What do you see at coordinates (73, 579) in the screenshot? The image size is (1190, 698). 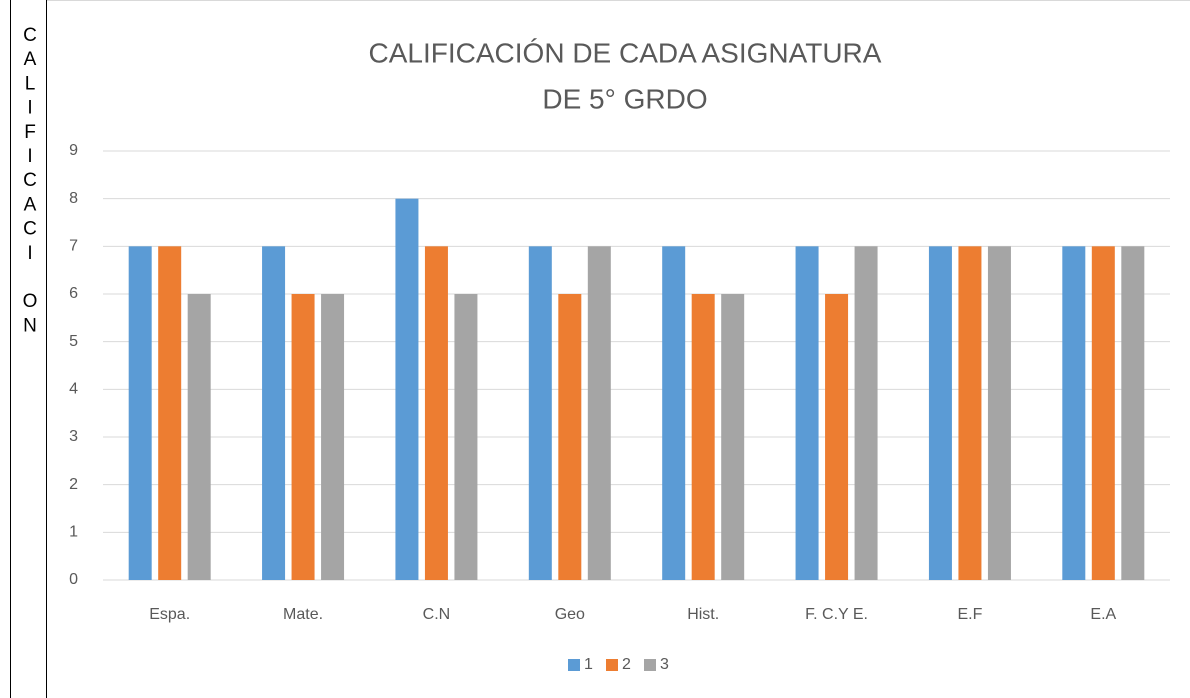 I see `y-tick-label: 0` at bounding box center [73, 579].